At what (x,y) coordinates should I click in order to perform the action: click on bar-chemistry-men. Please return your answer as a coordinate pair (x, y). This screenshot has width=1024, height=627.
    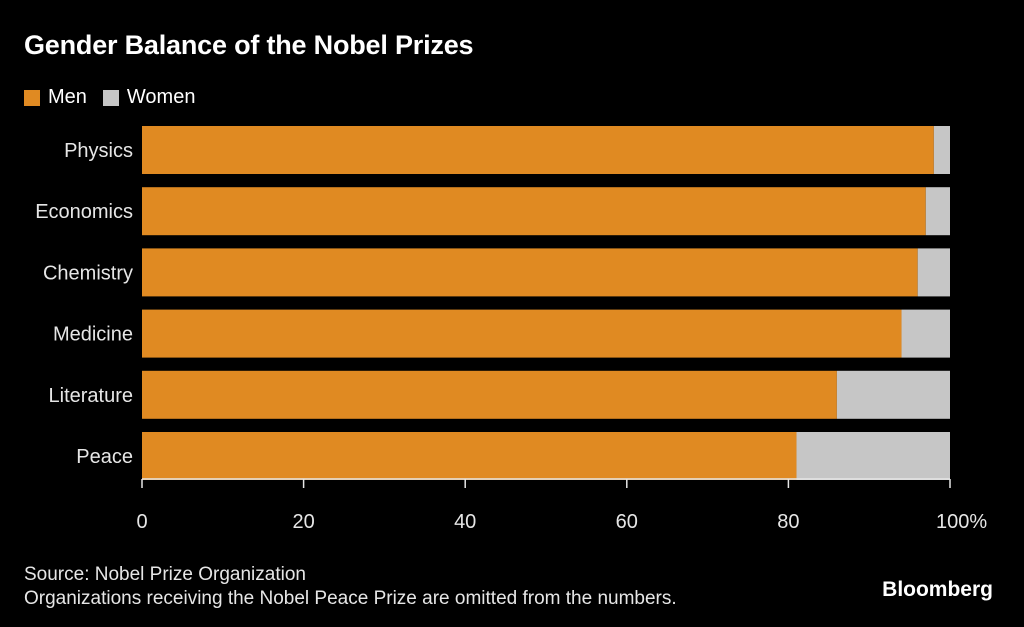
    Looking at the image, I should click on (530, 272).